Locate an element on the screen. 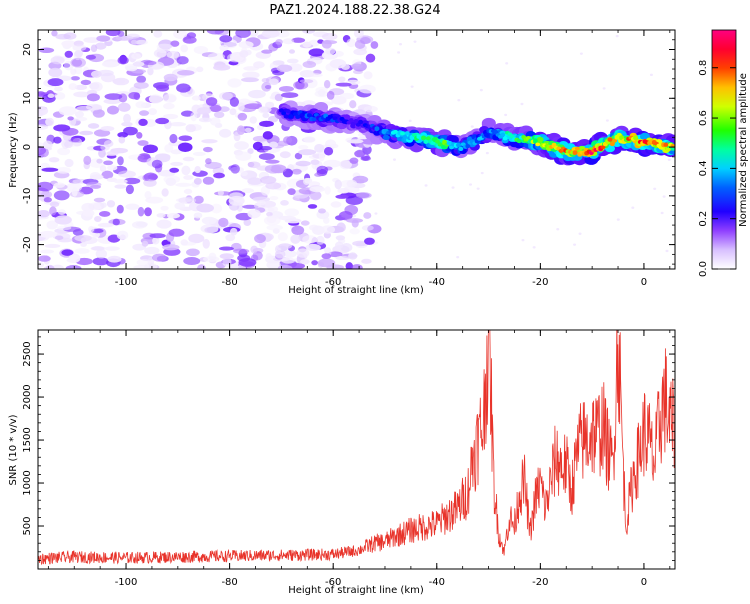  colorbar-tick-label: 0.2 is located at coordinates (703, 219).